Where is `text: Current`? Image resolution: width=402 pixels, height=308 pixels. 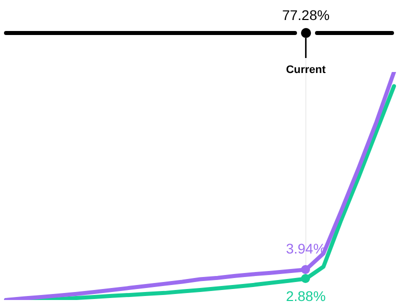 text: Current is located at coordinates (306, 70).